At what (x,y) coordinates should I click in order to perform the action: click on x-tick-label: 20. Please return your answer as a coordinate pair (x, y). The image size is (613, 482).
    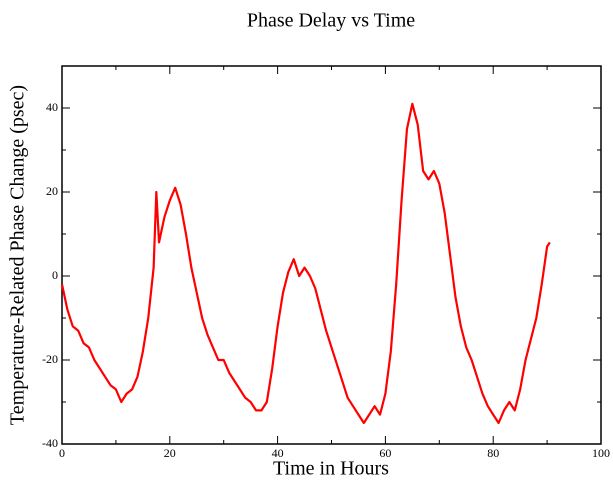
    Looking at the image, I should click on (170, 453).